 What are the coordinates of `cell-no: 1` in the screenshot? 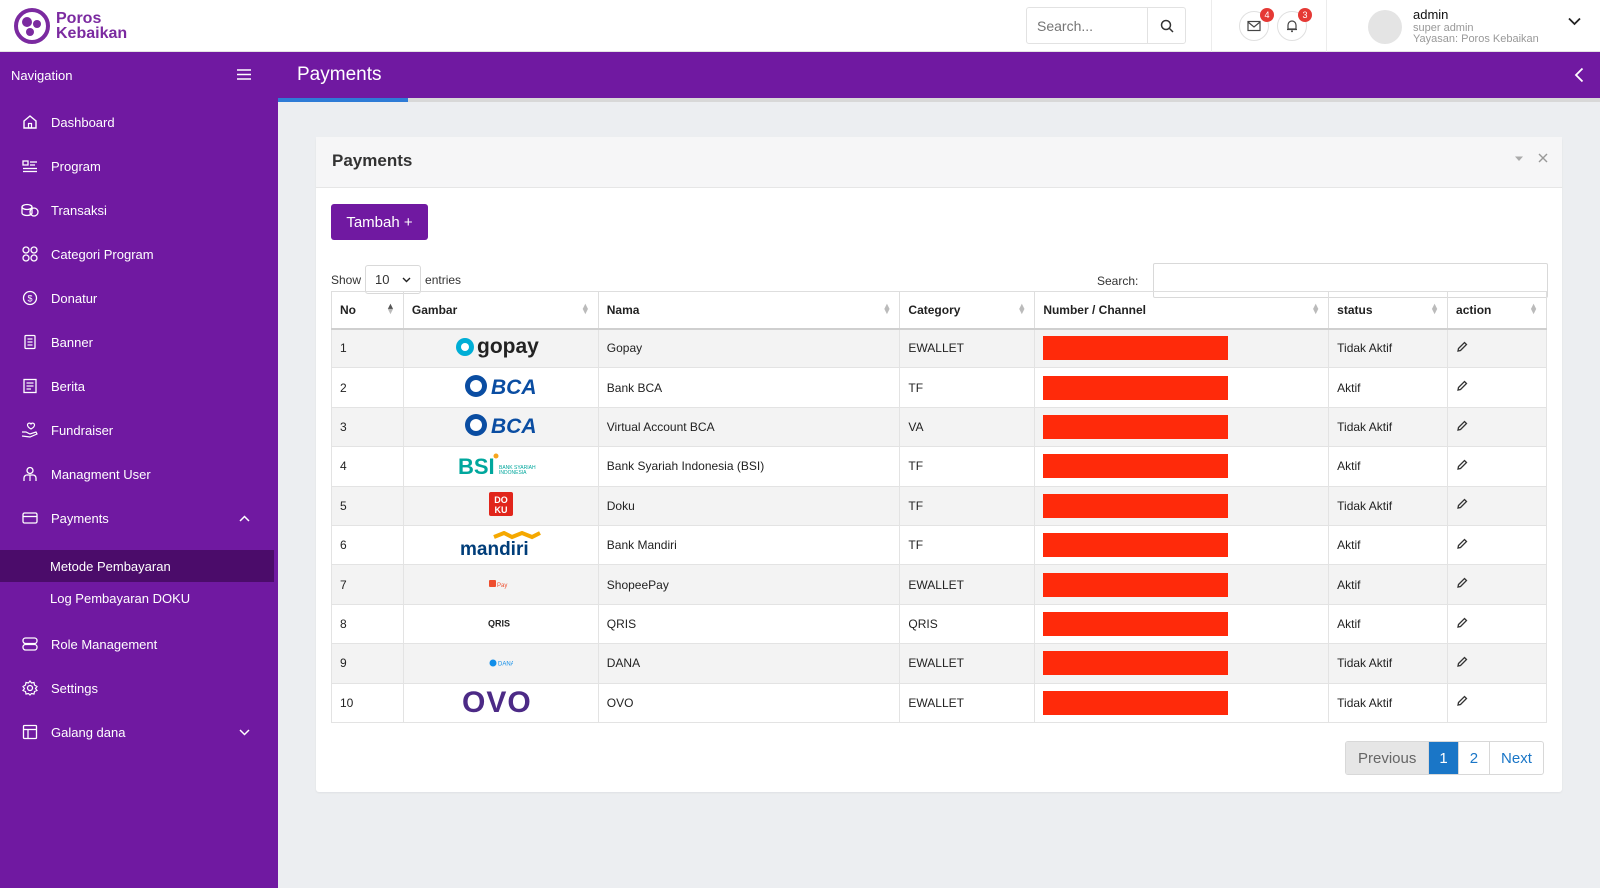 It's located at (367, 348).